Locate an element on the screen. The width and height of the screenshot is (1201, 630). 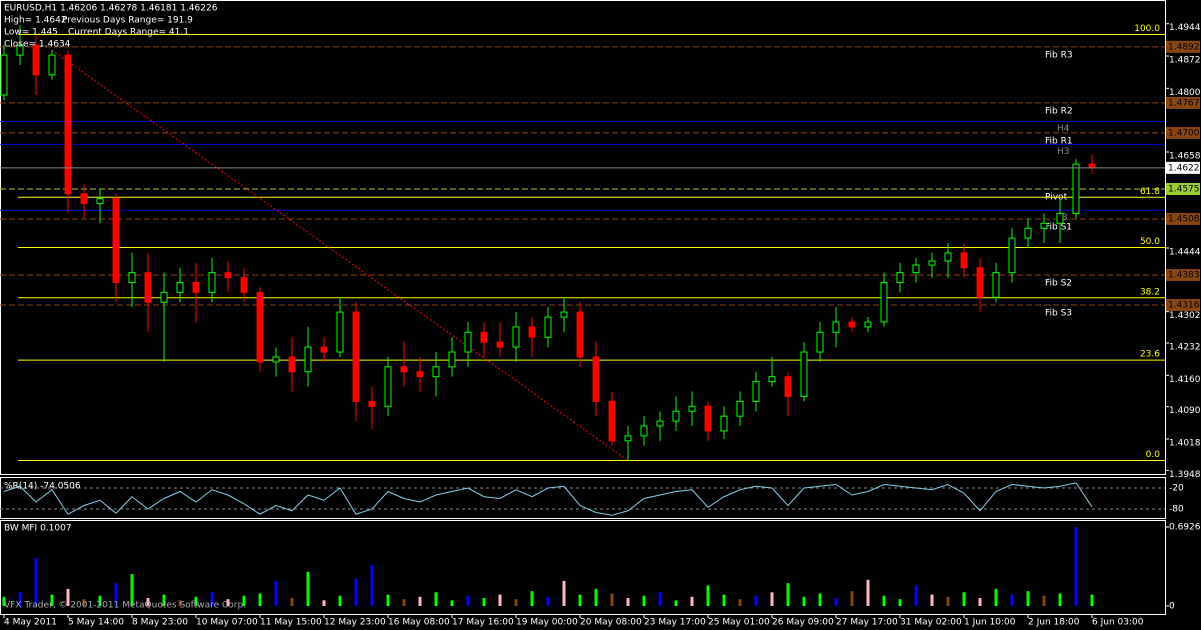
x-tick-label: 11 May 15:00 is located at coordinates (291, 623).